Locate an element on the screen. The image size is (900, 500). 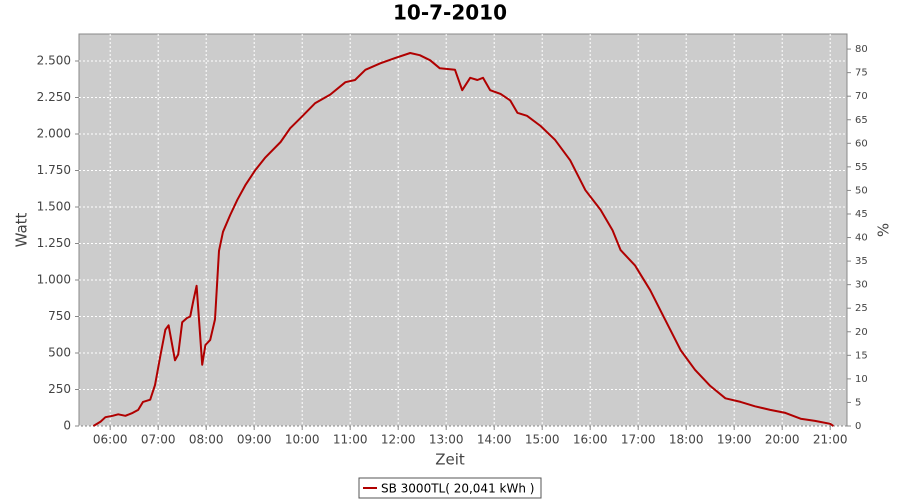
x-tick-label: 10:00 is located at coordinates (302, 440).